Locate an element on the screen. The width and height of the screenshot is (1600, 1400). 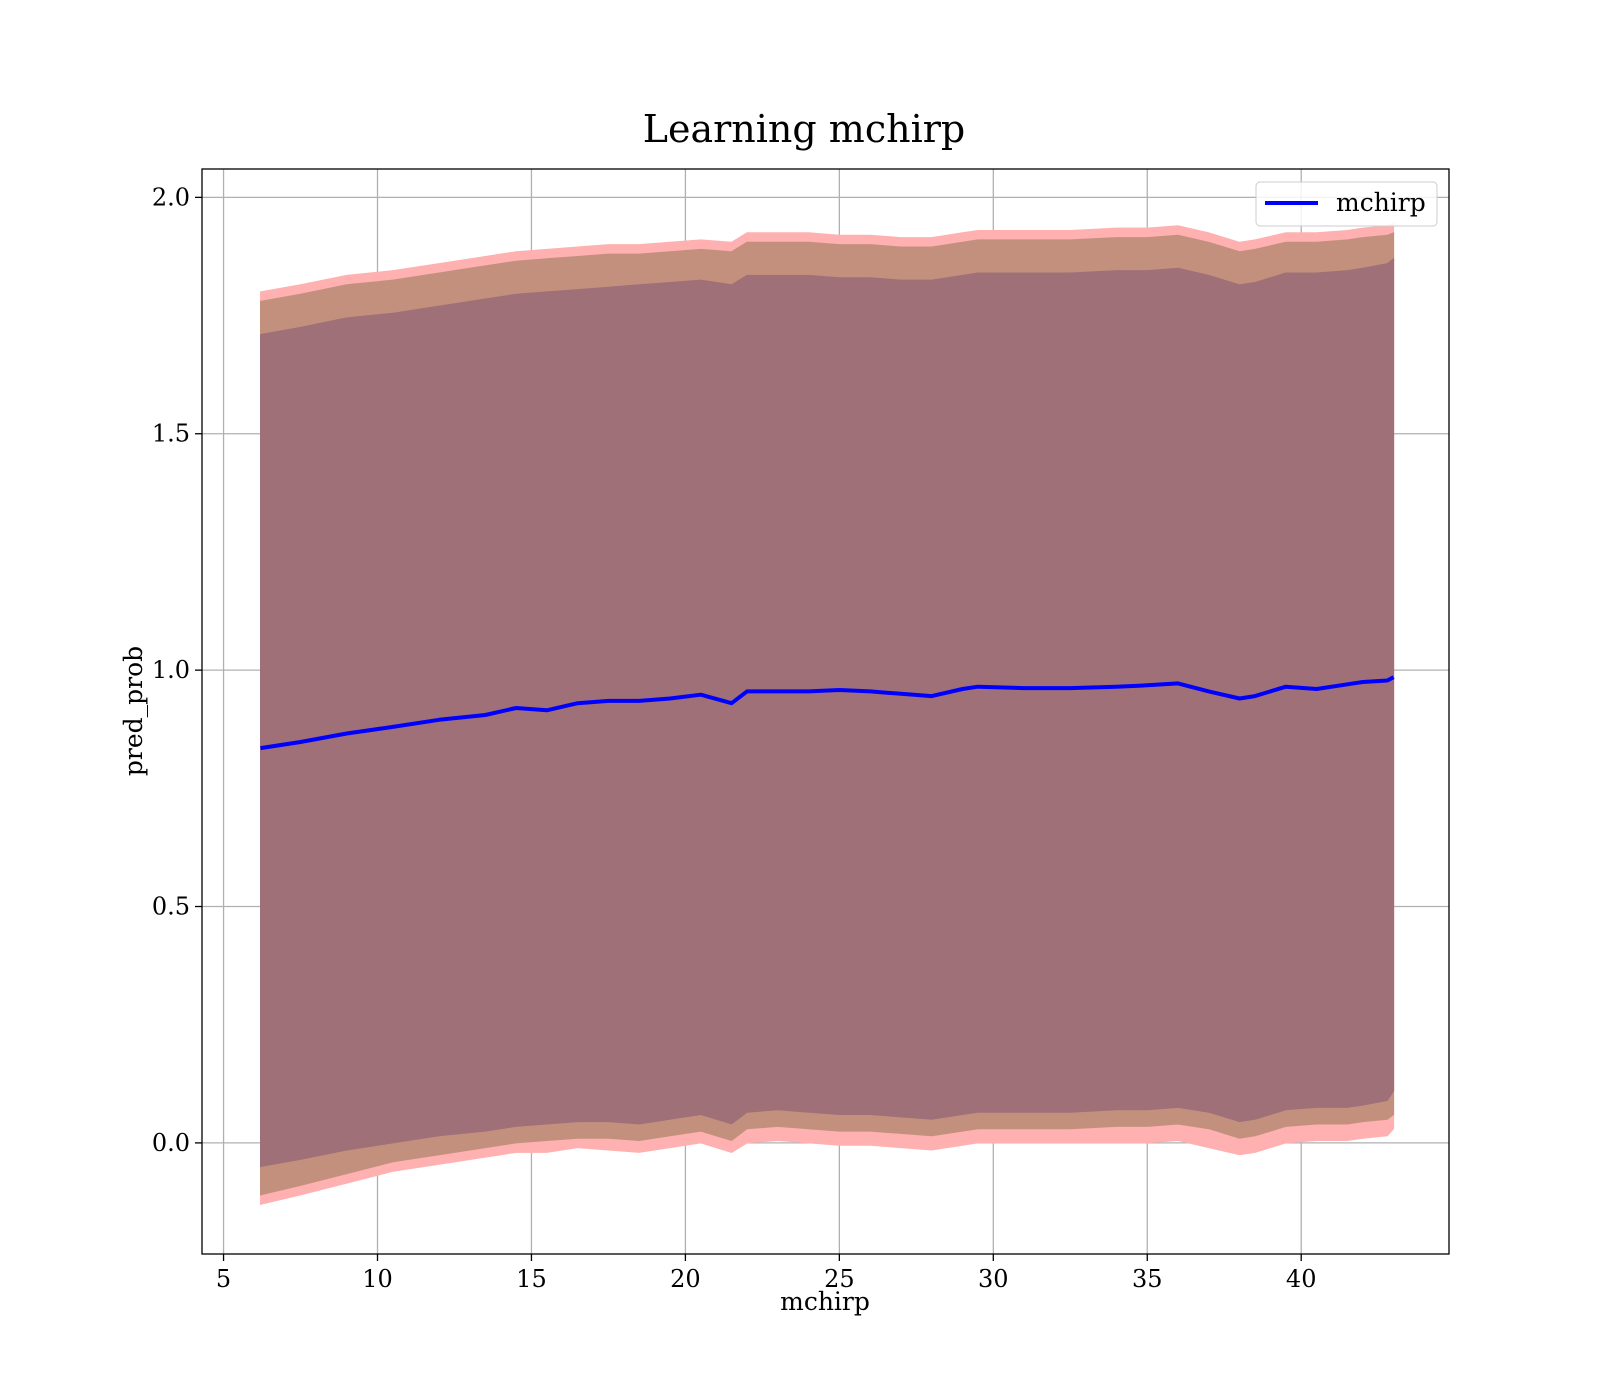
x-axis-ticks: 5 10 15 20 25 30 35 40 is located at coordinates (766, 1273).